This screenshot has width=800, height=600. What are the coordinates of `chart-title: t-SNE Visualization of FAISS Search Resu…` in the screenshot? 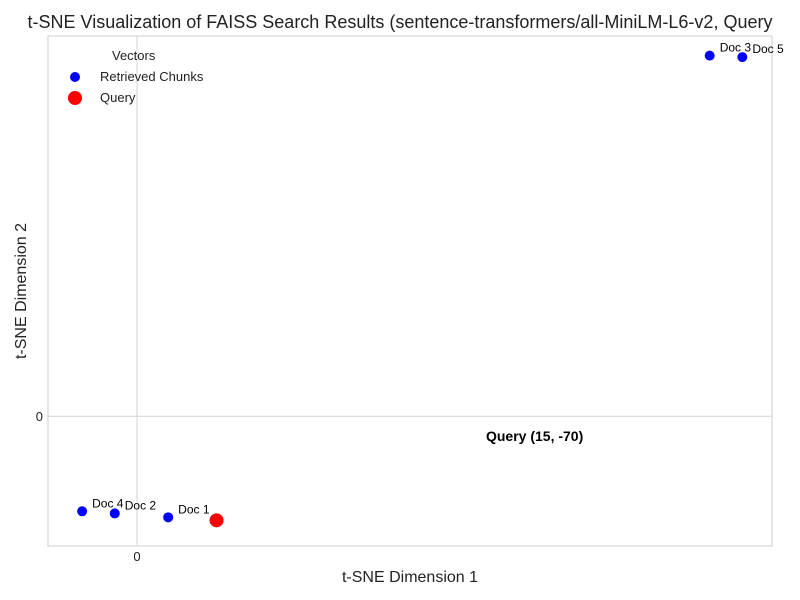 It's located at (400, 22).